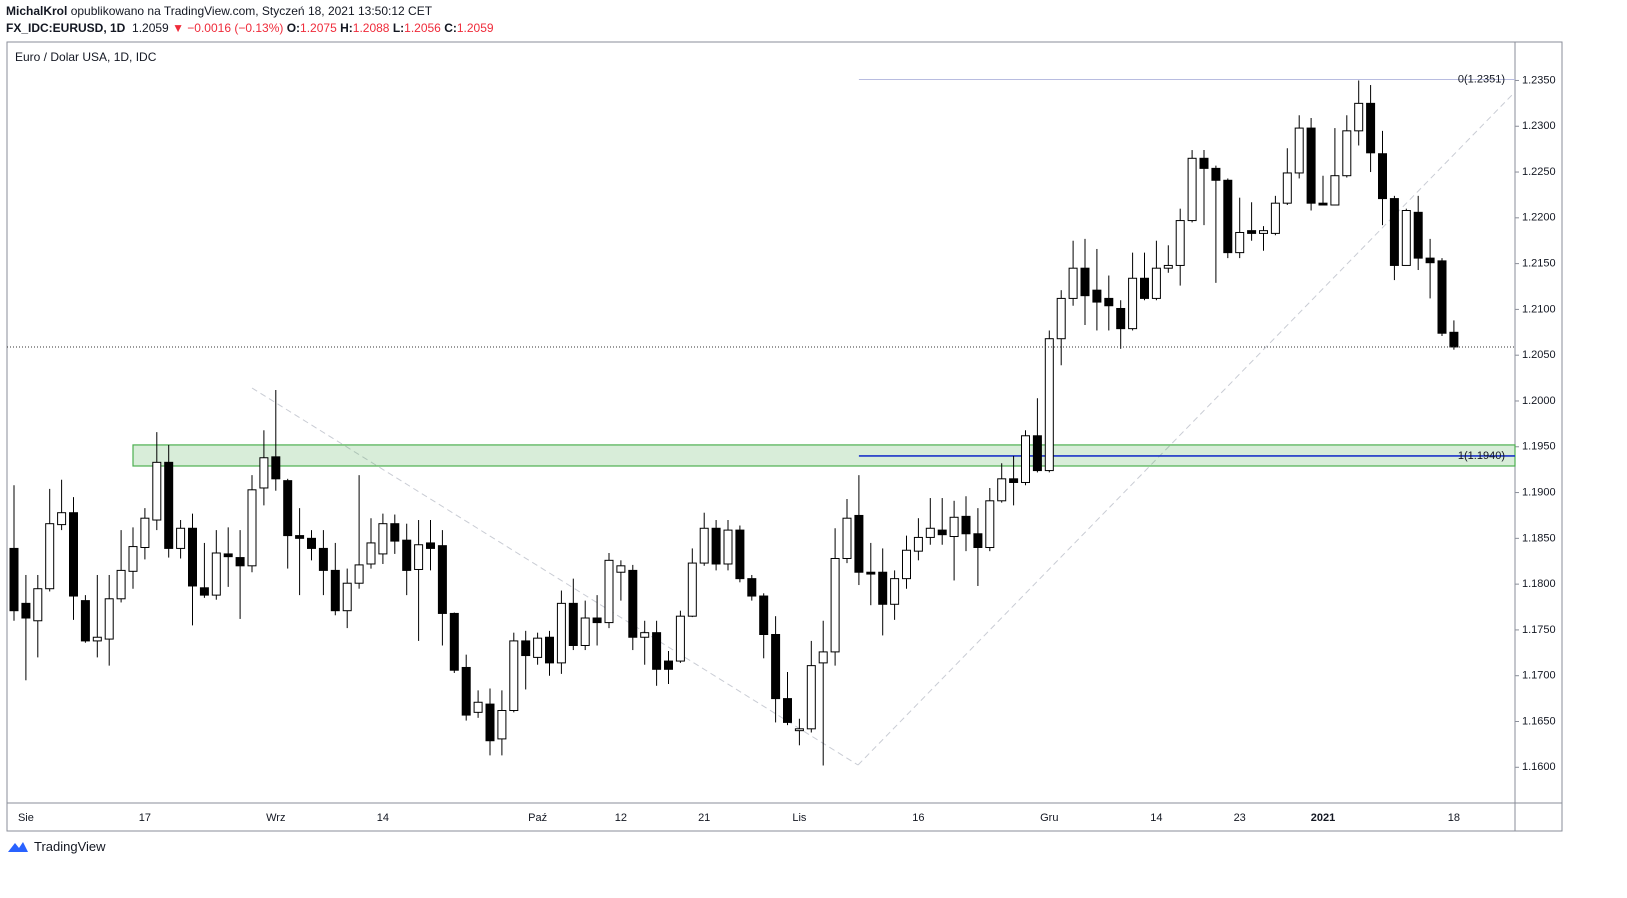 This screenshot has height=898, width=1627. What do you see at coordinates (1323, 818) in the screenshot?
I see `x-tick-label: 2021` at bounding box center [1323, 818].